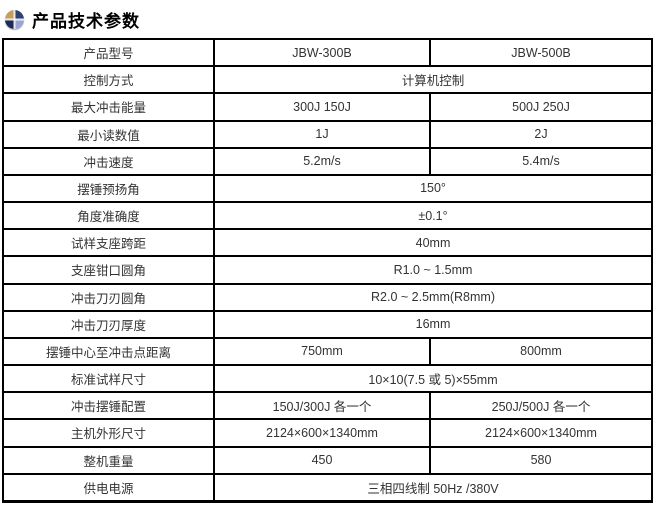 Image resolution: width=653 pixels, height=511 pixels. I want to click on spec-label: 冲击速度, so click(108, 161).